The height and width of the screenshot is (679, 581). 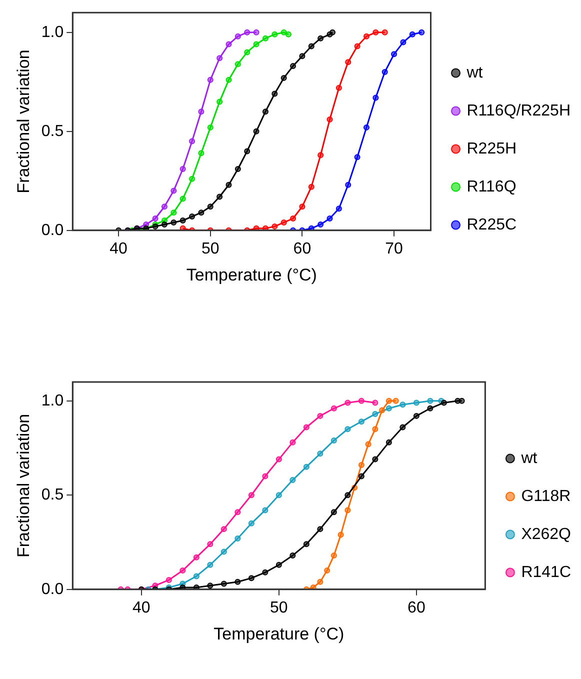 I want to click on legend-label: R225H, so click(x=491, y=149).